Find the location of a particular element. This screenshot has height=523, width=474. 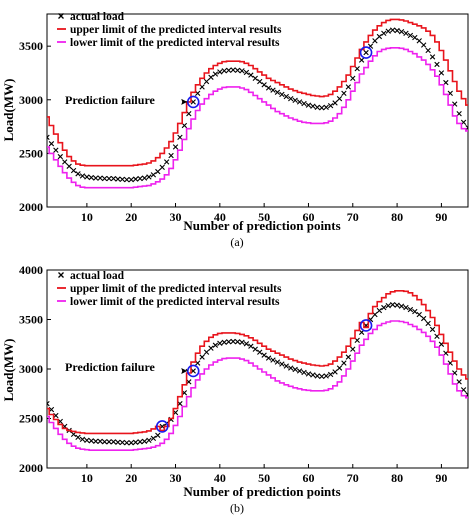

chart1-y-tick-label: 2000 is located at coordinates (31, 468).